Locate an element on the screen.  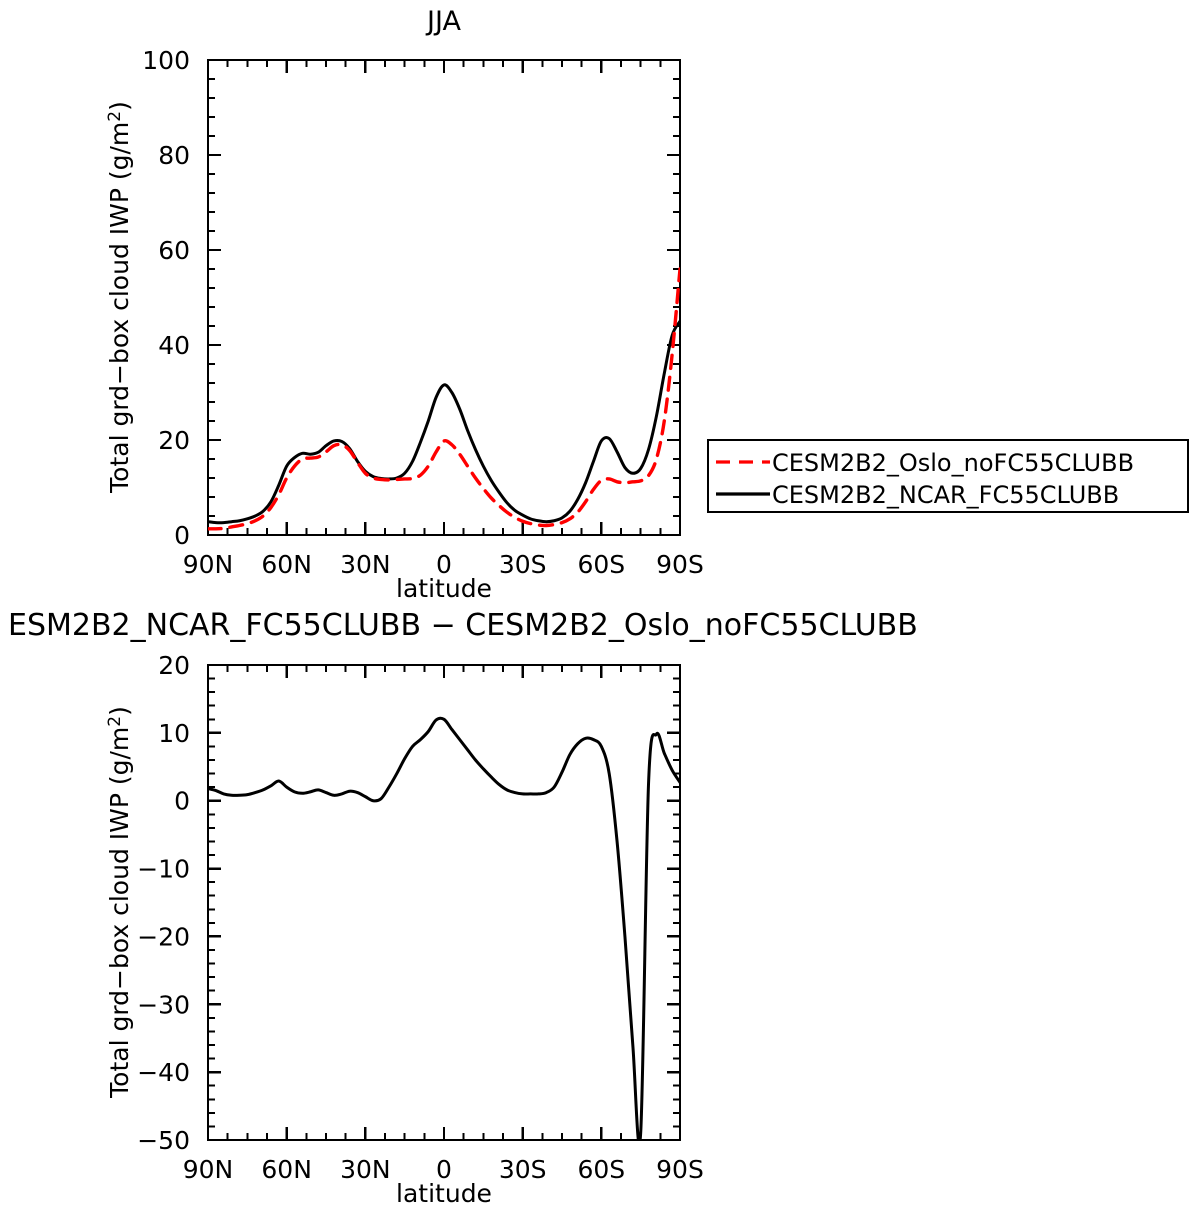
bottom-panel-ylabel-main: Total grd−box cloud IWP (g/m is located at coordinates (119, 913).